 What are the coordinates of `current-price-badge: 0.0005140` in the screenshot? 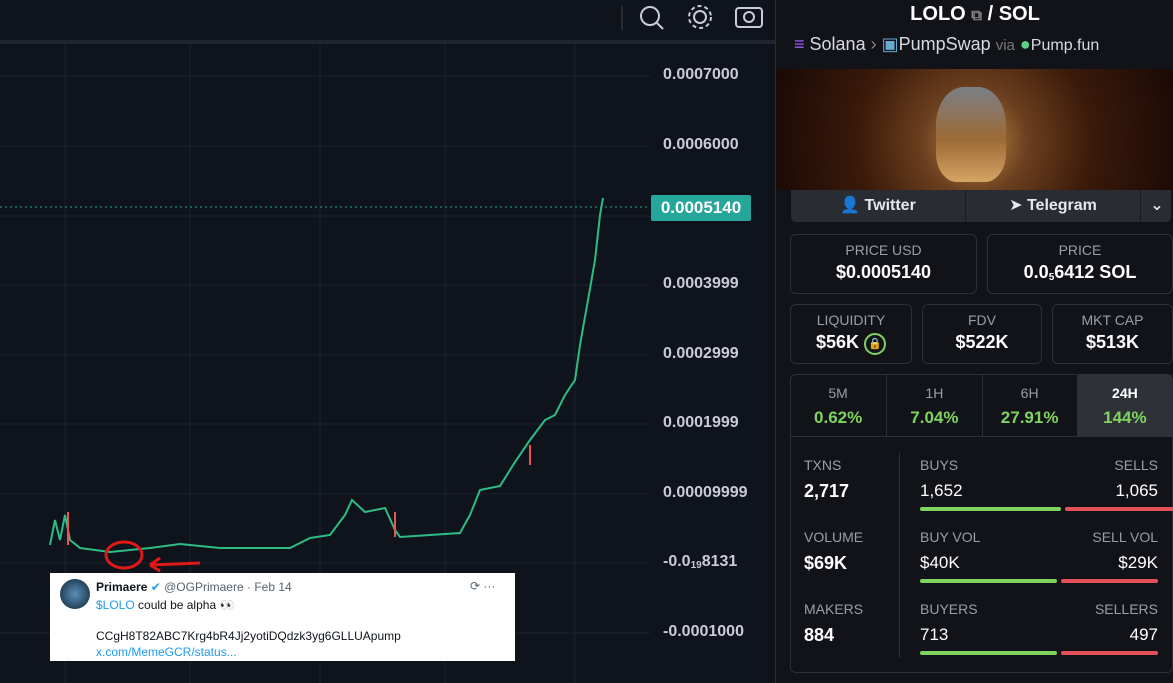 It's located at (701, 208).